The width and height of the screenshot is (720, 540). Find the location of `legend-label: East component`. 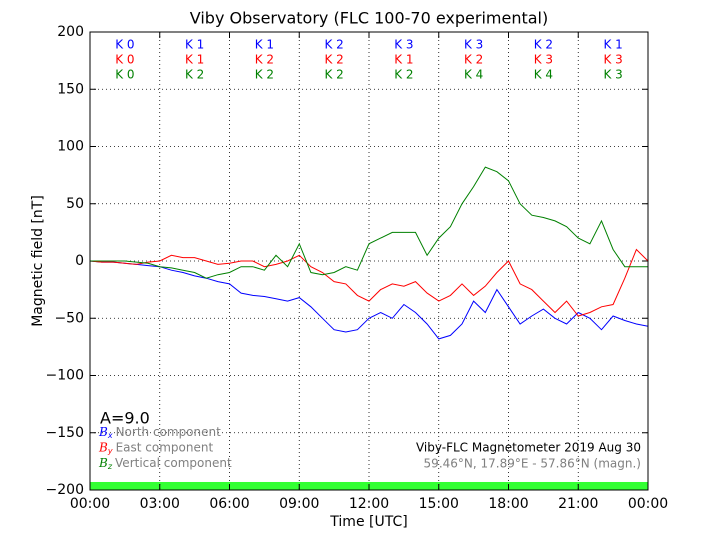

legend-label: East component is located at coordinates (165, 447).